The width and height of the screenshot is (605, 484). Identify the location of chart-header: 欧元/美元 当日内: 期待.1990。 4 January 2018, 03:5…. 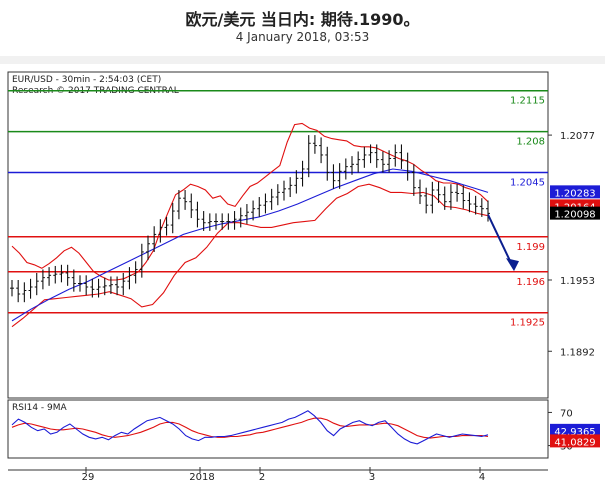
(302, 31).